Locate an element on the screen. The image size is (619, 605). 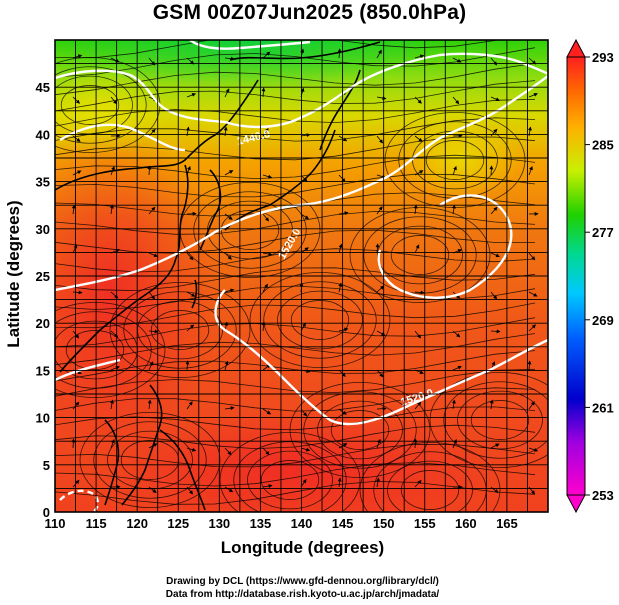
colorbar-top-triangle is located at coordinates (576, 48).